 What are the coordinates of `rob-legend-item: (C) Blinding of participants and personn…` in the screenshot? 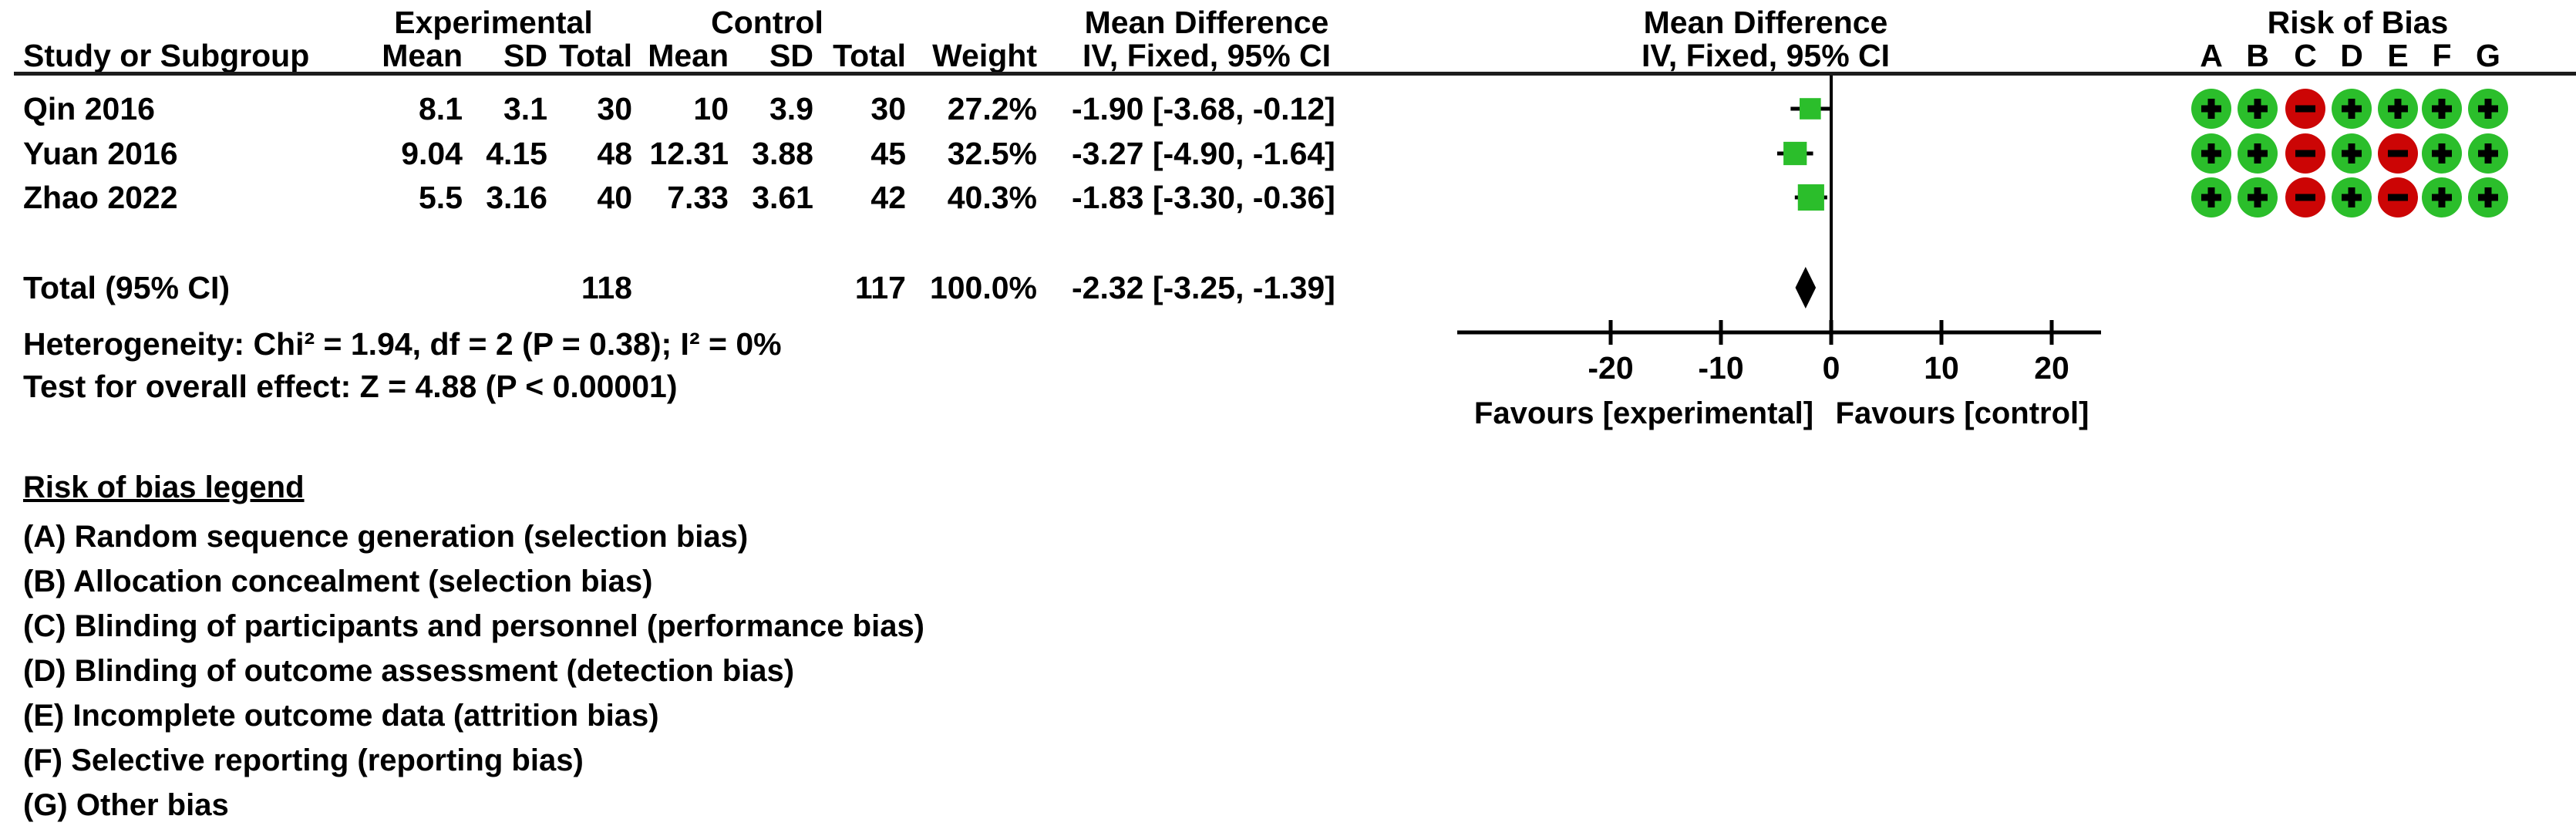 It's located at (474, 626).